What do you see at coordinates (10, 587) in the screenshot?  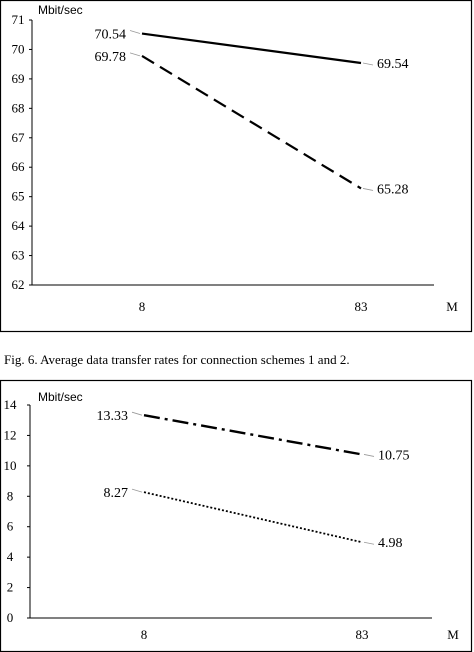 I see `y-tick-label: 2` at bounding box center [10, 587].